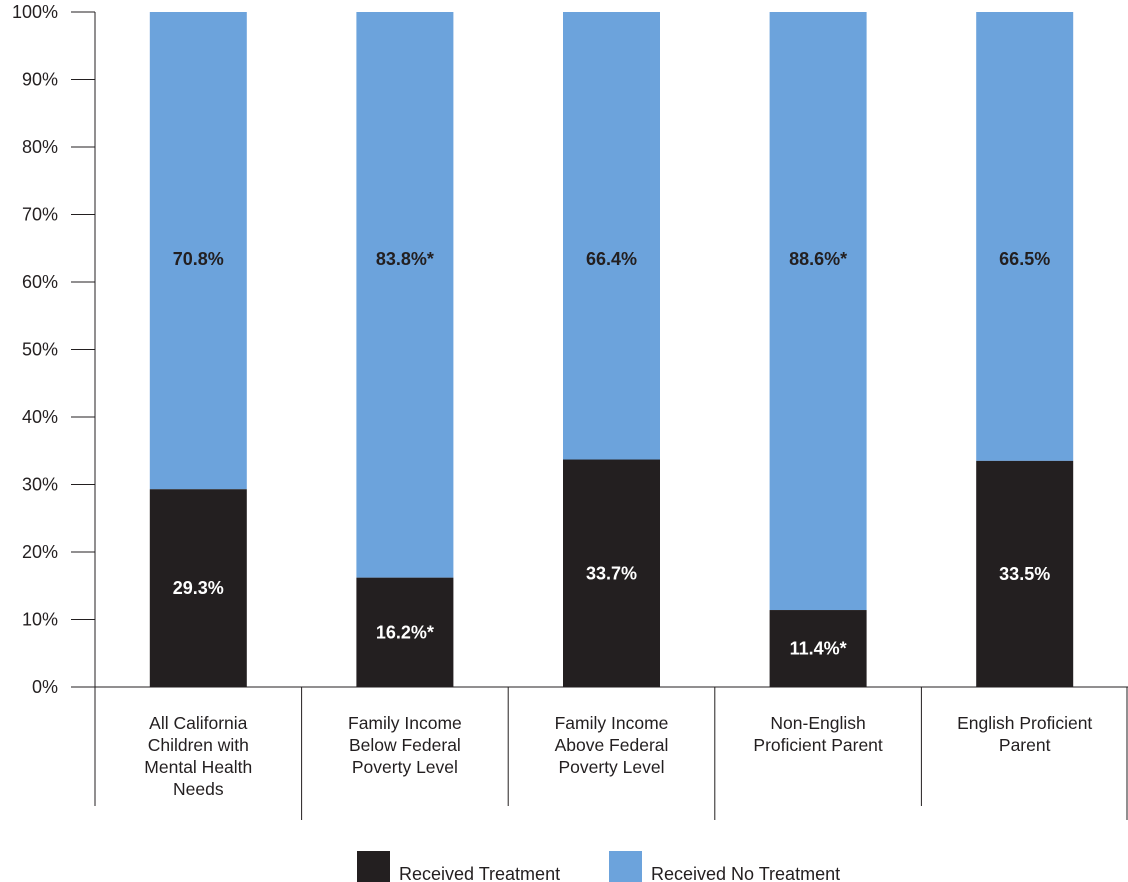  I want to click on y-tick-label: 40%, so click(40, 417).